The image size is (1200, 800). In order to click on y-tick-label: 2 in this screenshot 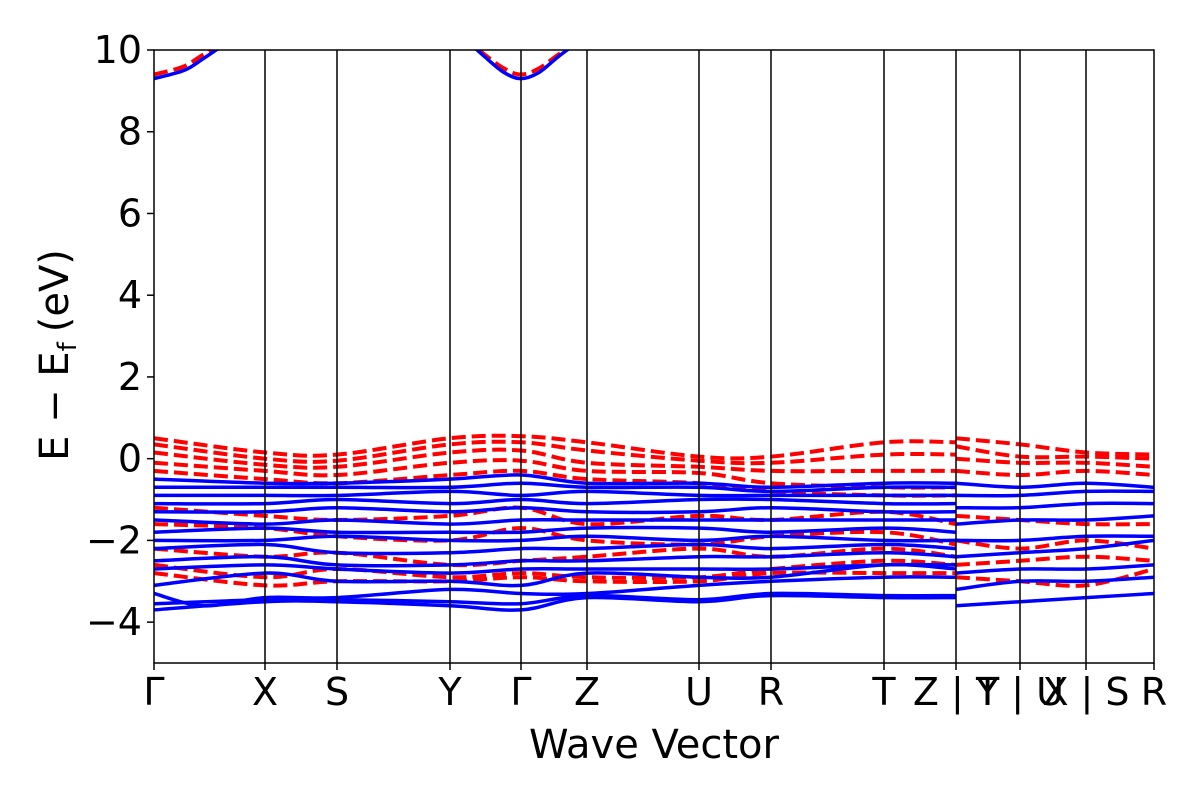, I will do `click(130, 377)`.